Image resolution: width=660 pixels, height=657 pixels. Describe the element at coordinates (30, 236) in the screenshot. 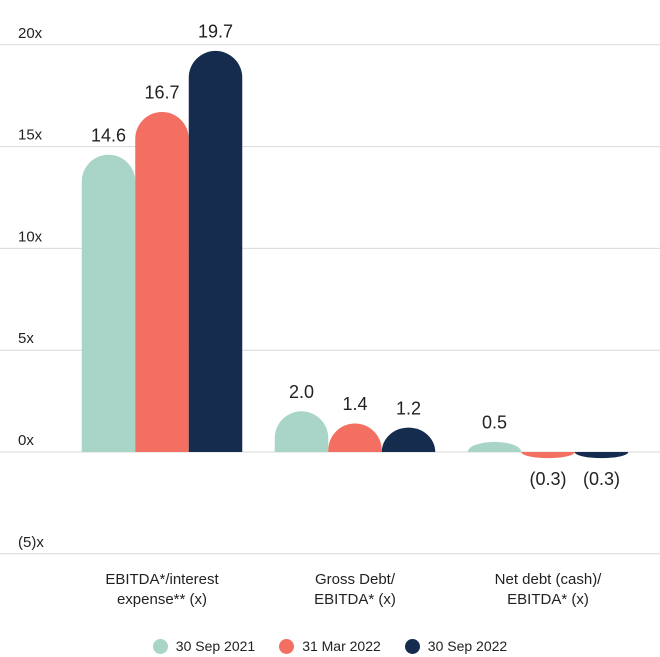

I see `y-tick-label: 10x` at that location.